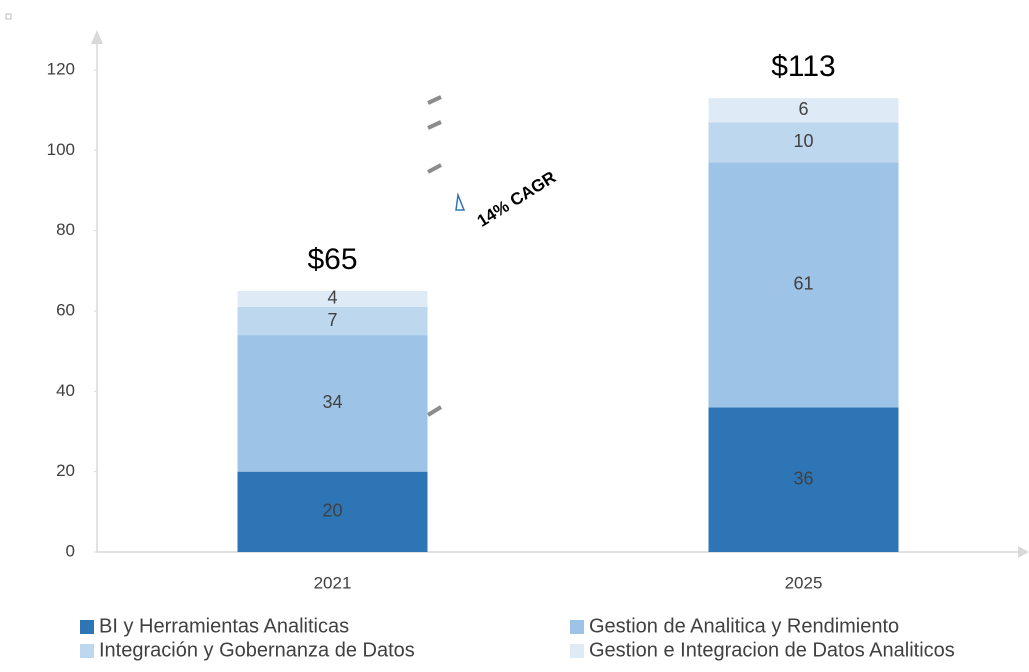 This screenshot has height=672, width=1029. Describe the element at coordinates (332, 259) in the screenshot. I see `total-label: $65` at that location.